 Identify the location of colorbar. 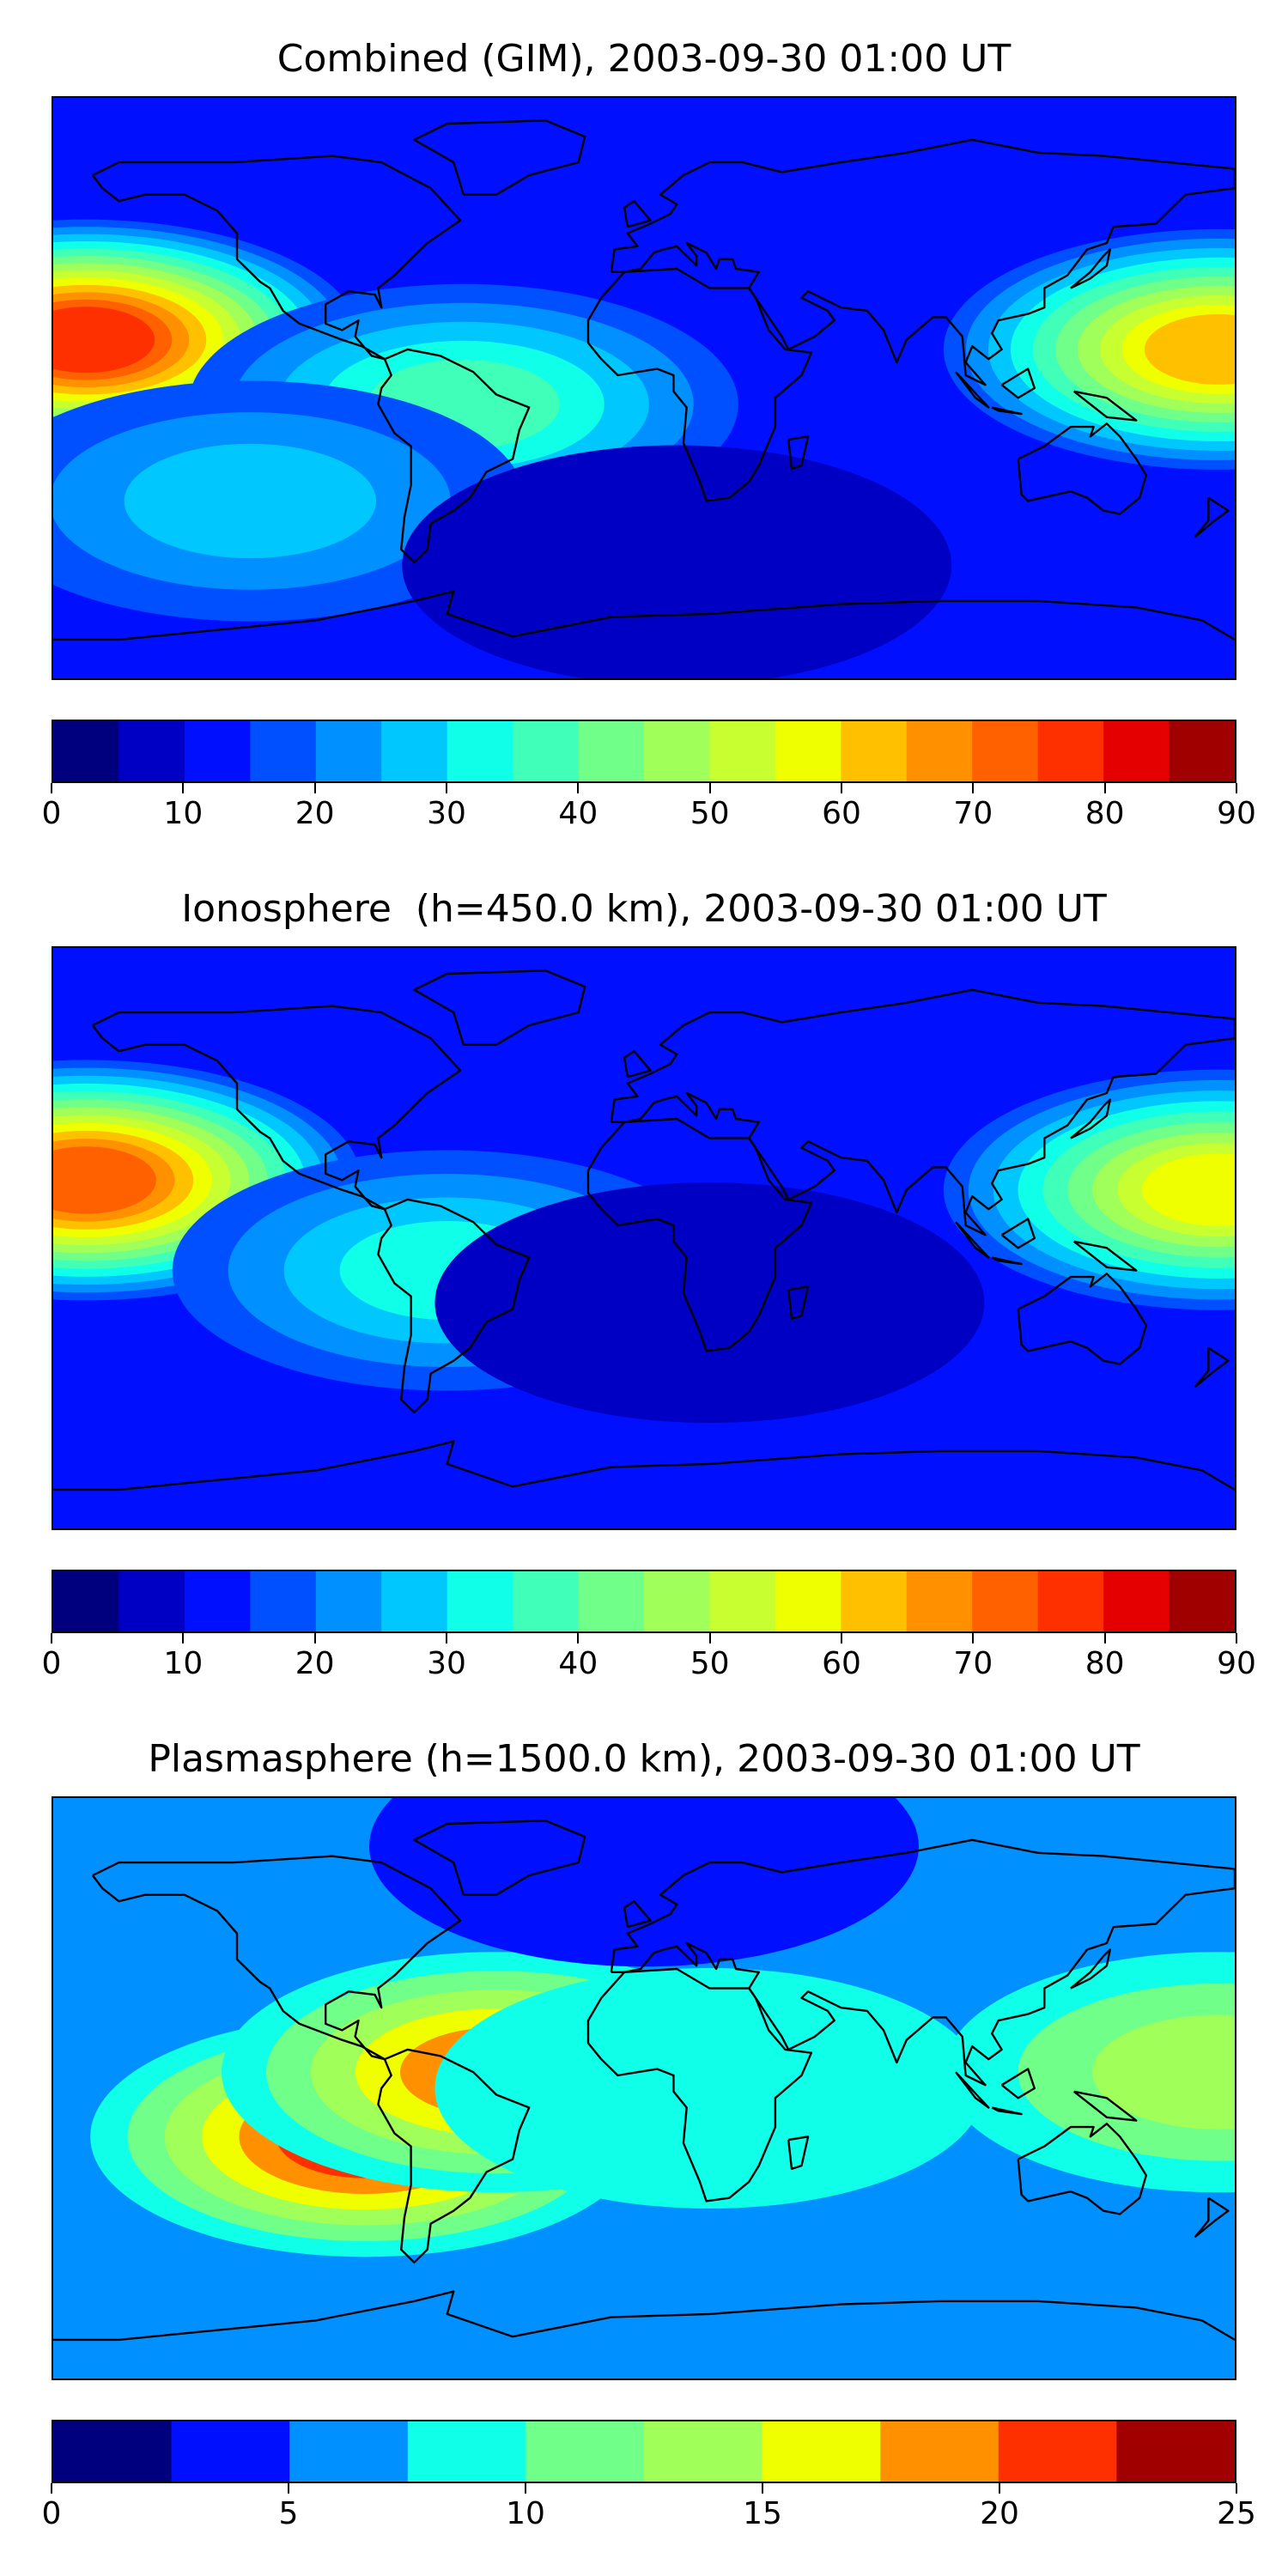
(644, 751).